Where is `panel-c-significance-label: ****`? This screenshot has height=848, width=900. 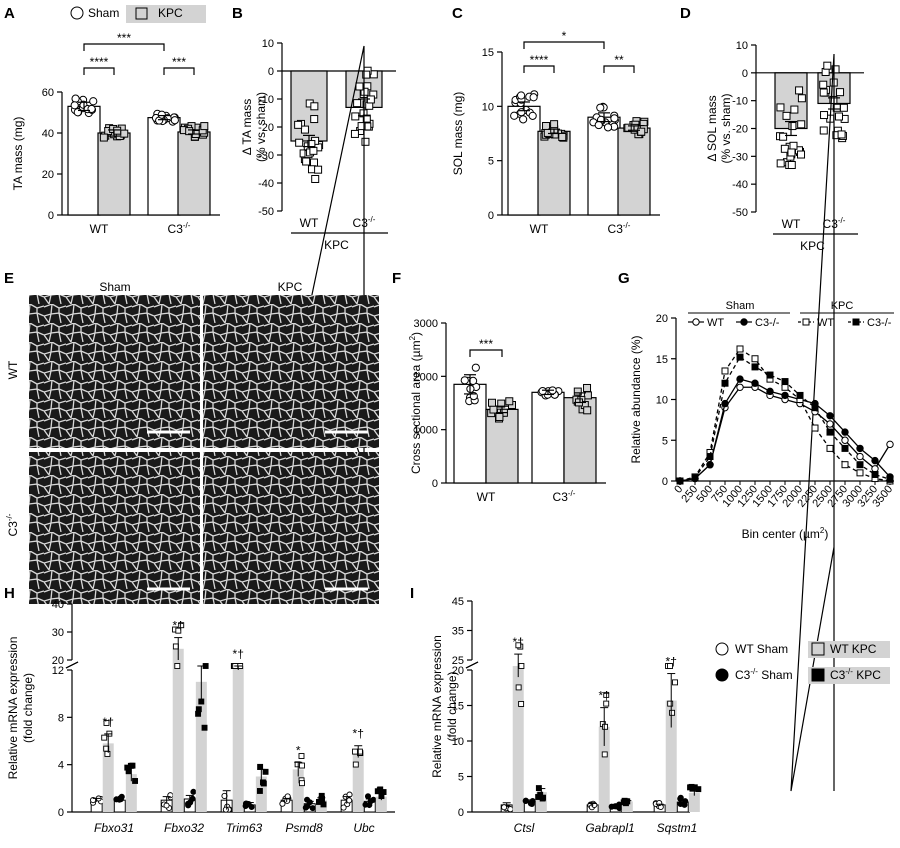
panel-c-significance-label: **** is located at coordinates (539, 60).